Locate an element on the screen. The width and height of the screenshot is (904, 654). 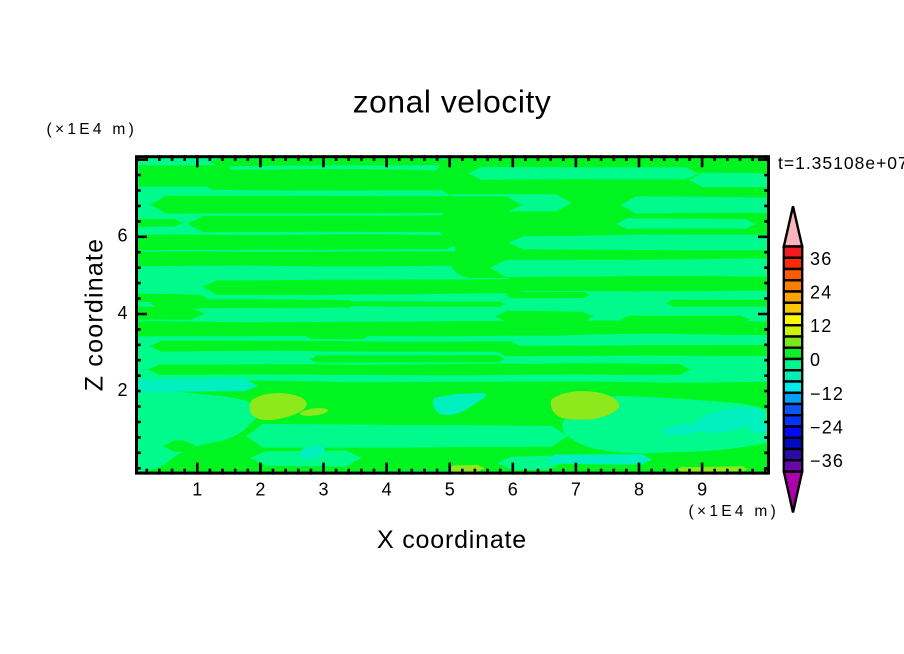
svg-text: 3 is located at coordinates (323, 489).